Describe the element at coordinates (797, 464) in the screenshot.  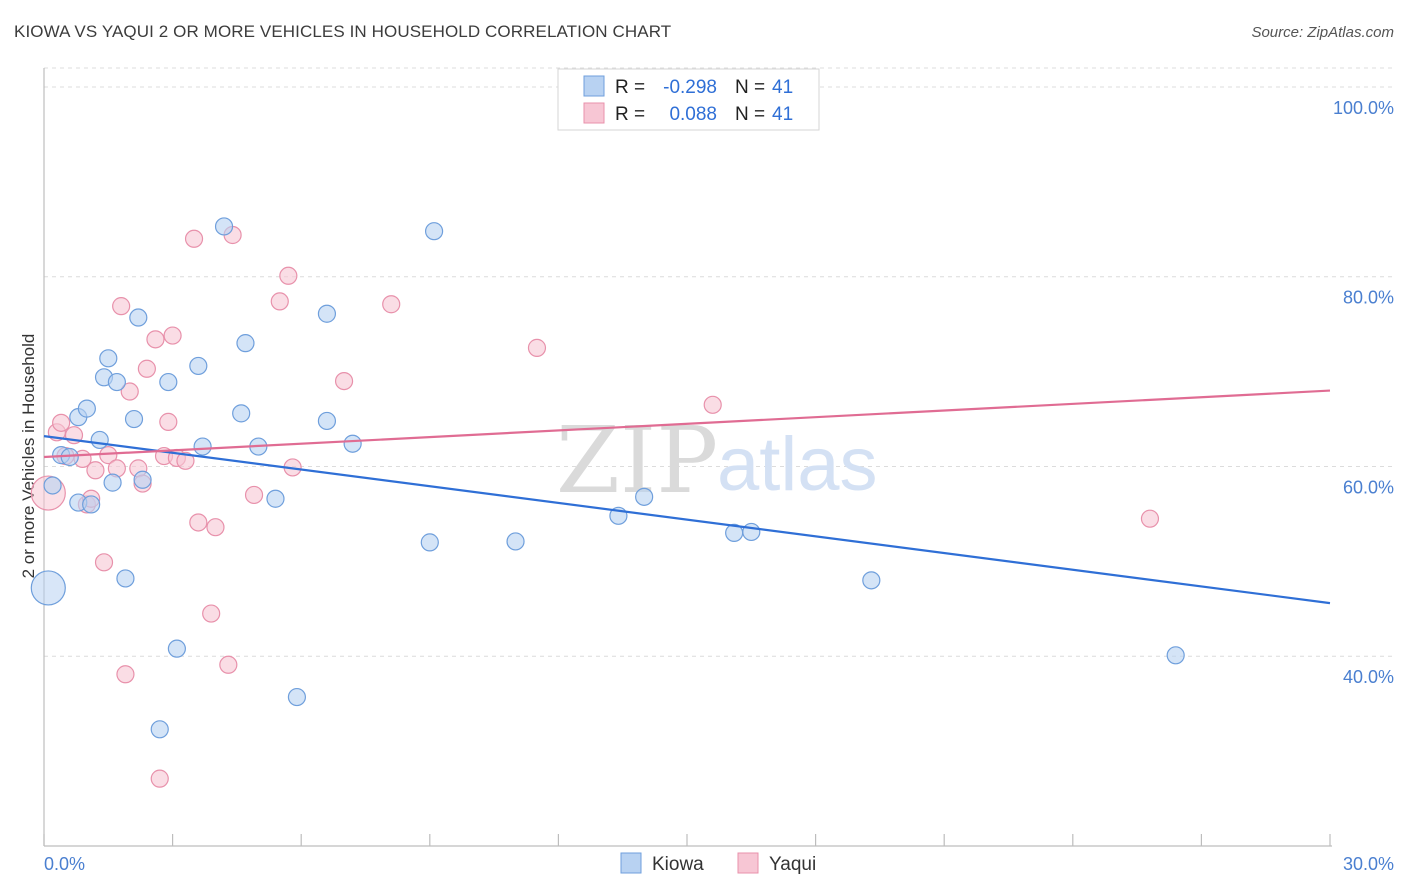
I see `watermark-atlas: atlas` at that location.